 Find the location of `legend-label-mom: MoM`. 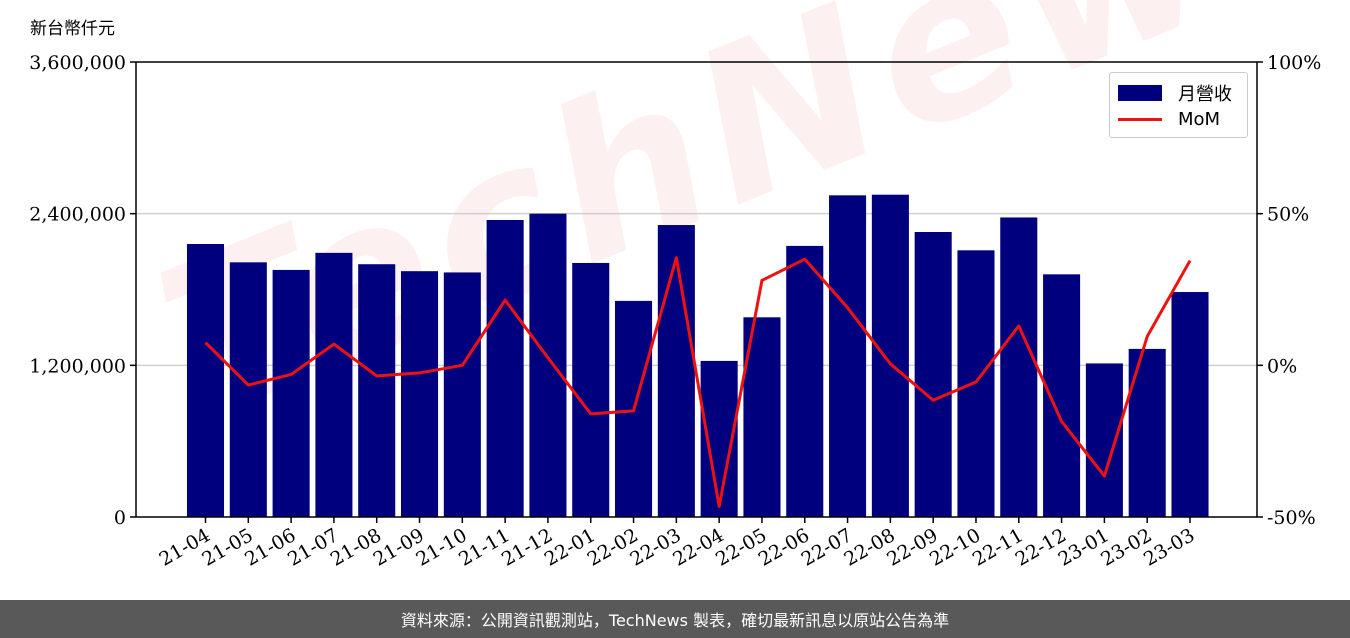

legend-label-mom: MoM is located at coordinates (1199, 119).